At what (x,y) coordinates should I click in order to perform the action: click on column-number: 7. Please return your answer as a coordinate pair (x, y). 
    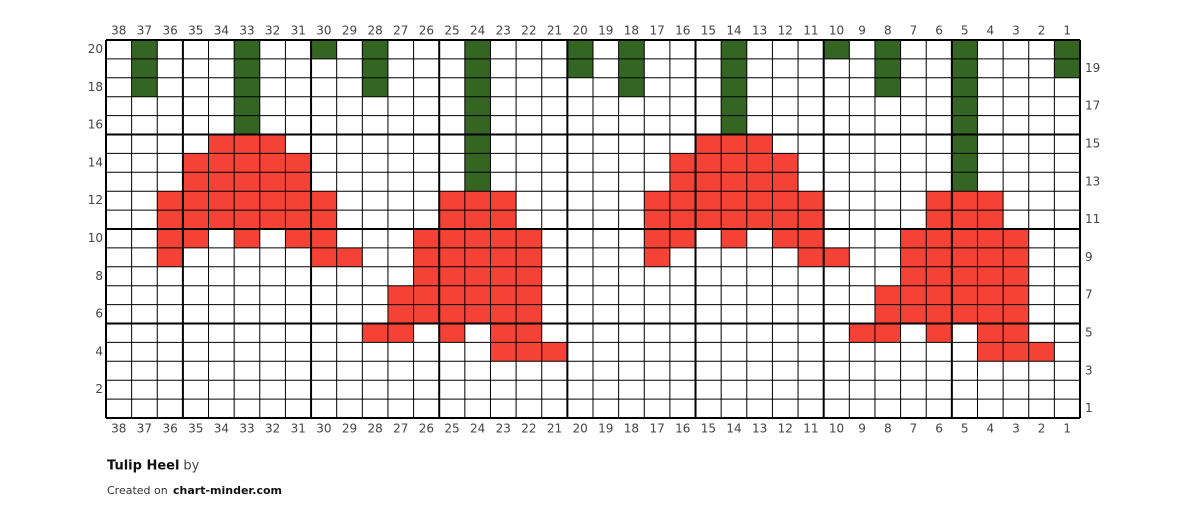
    Looking at the image, I should click on (914, 31).